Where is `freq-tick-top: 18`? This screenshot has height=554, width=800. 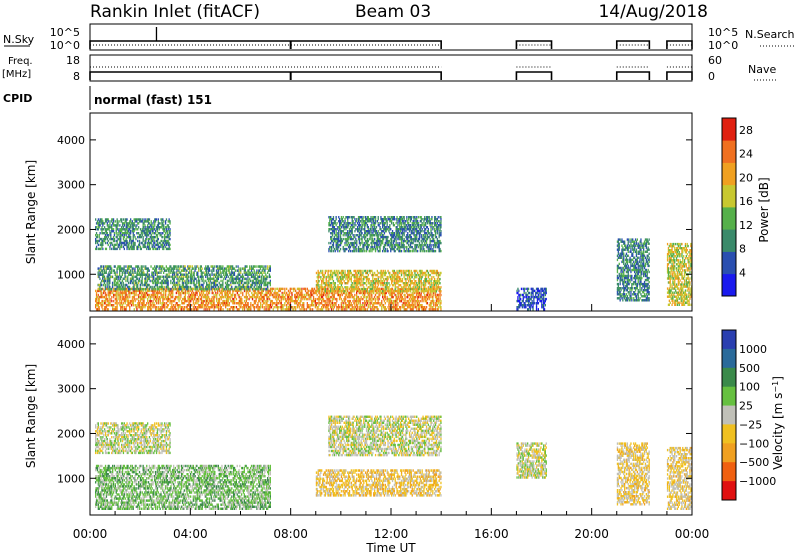 freq-tick-top: 18 is located at coordinates (73, 60).